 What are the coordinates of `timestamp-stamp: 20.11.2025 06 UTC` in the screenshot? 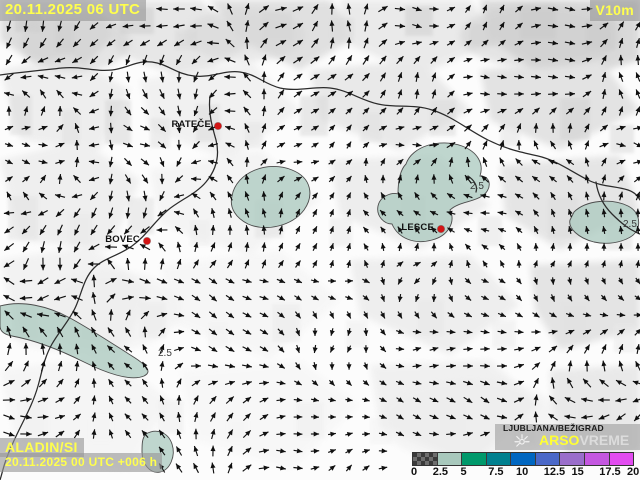 It's located at (73, 10).